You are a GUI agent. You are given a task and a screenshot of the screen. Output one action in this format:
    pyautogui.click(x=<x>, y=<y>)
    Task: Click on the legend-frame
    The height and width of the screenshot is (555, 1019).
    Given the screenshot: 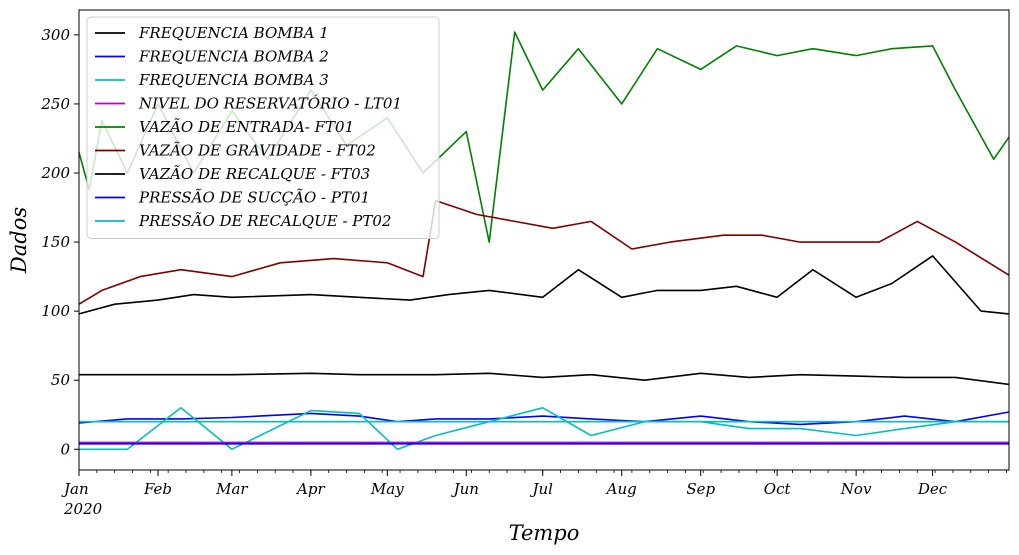 What is the action you would take?
    pyautogui.click(x=263, y=127)
    